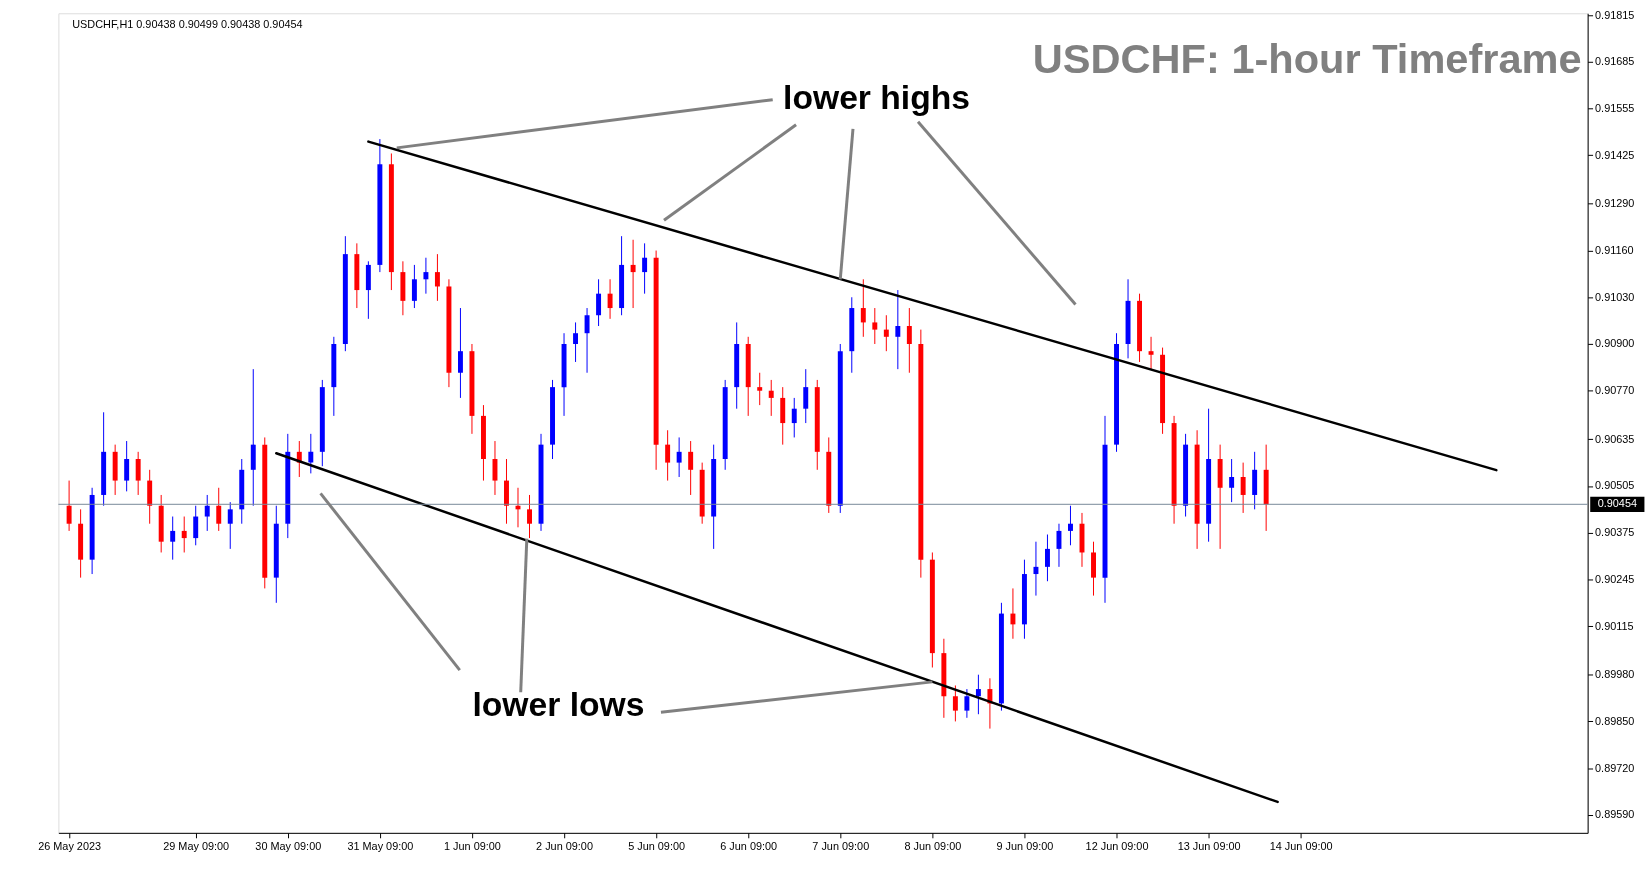 The height and width of the screenshot is (884, 1649). I want to click on x-tick-label: 29 May 09:00, so click(196, 846).